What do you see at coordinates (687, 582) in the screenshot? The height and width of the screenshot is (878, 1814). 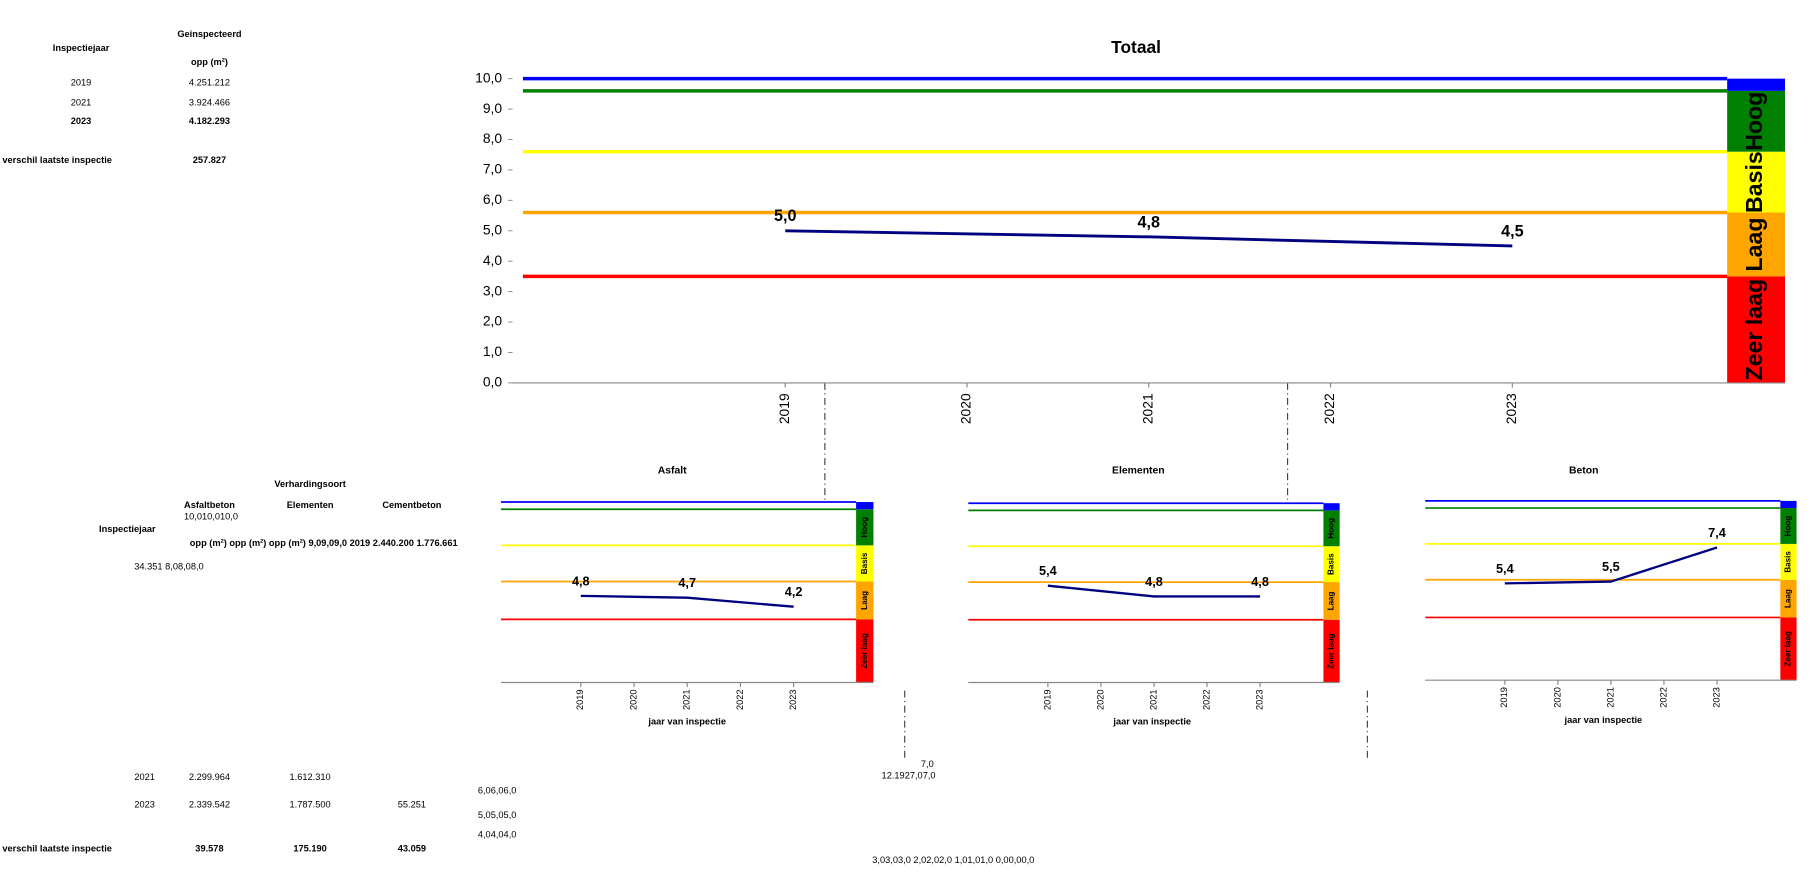 I see `data-label: 4,7` at bounding box center [687, 582].